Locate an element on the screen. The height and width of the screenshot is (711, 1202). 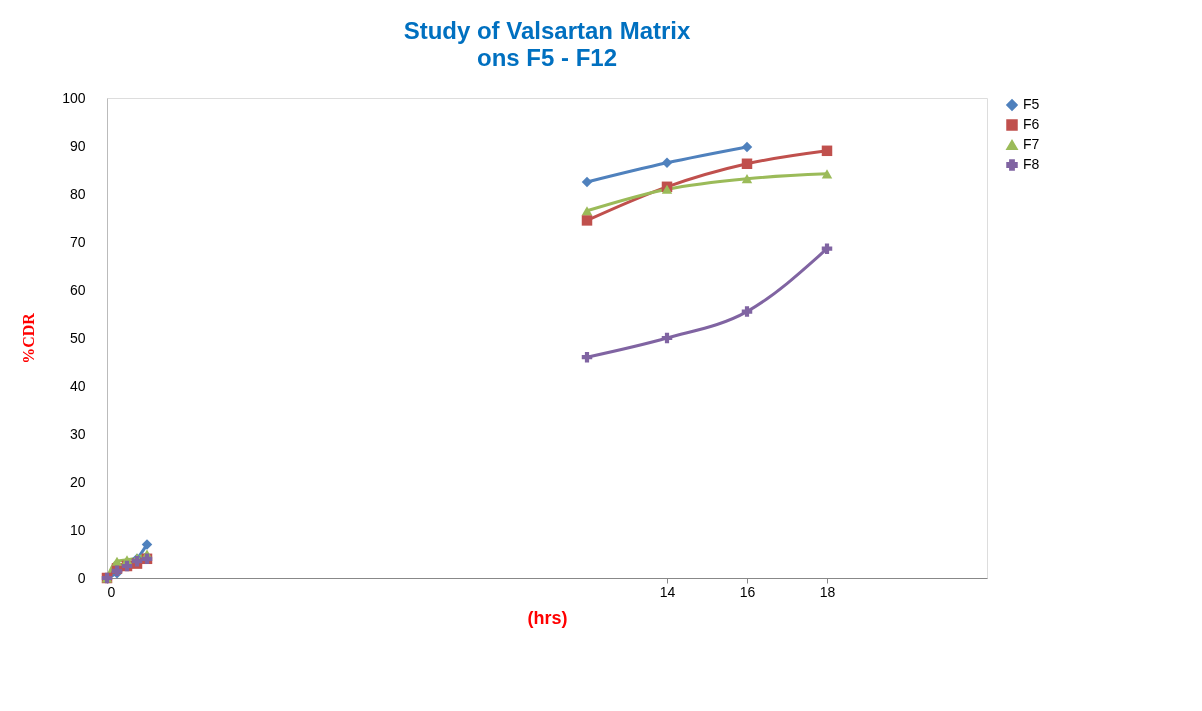
legend-label: F6 is located at coordinates (1031, 124).